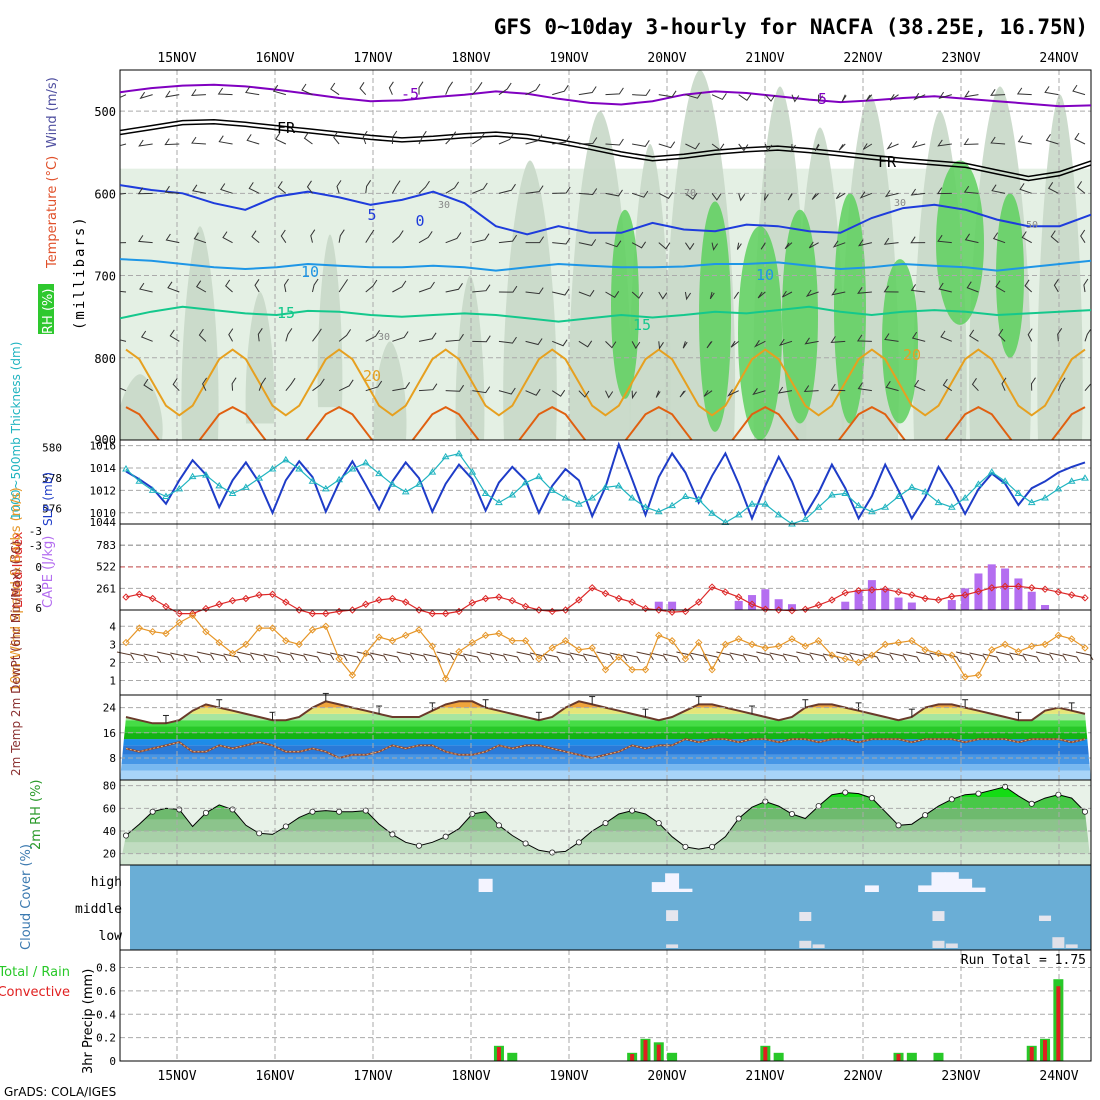 Image resolution: width=1100 pixels, height=1100 pixels. I want to click on date-label-top: 18NOV, so click(470, 58).